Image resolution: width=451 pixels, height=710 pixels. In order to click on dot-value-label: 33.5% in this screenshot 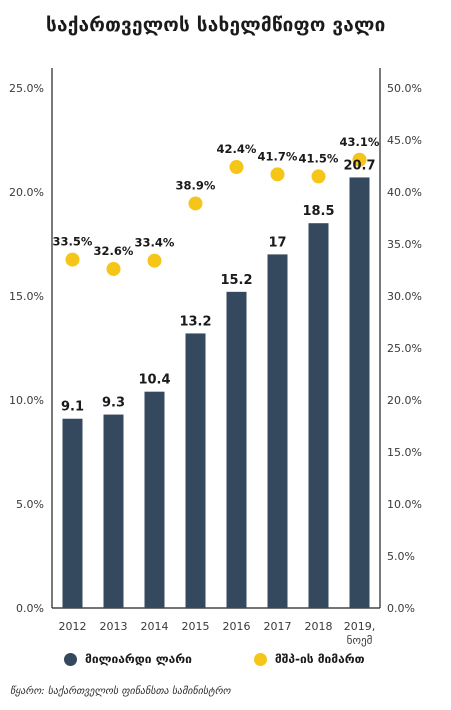, I will do `click(73, 242)`.